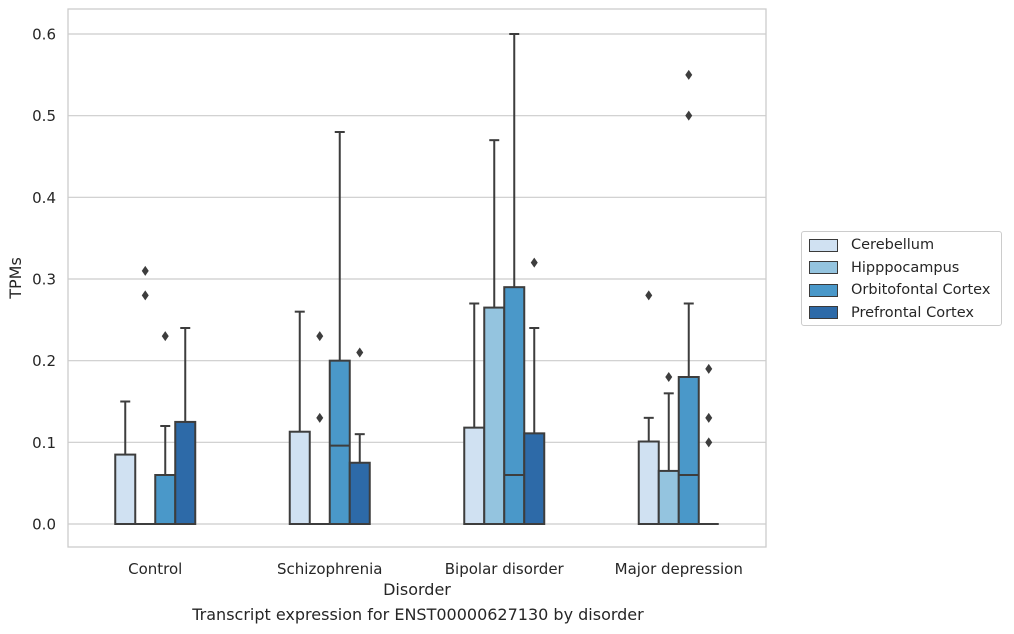 The width and height of the screenshot is (1014, 634). Describe the element at coordinates (44, 525) in the screenshot. I see `y-tick-label: 0.0` at that location.